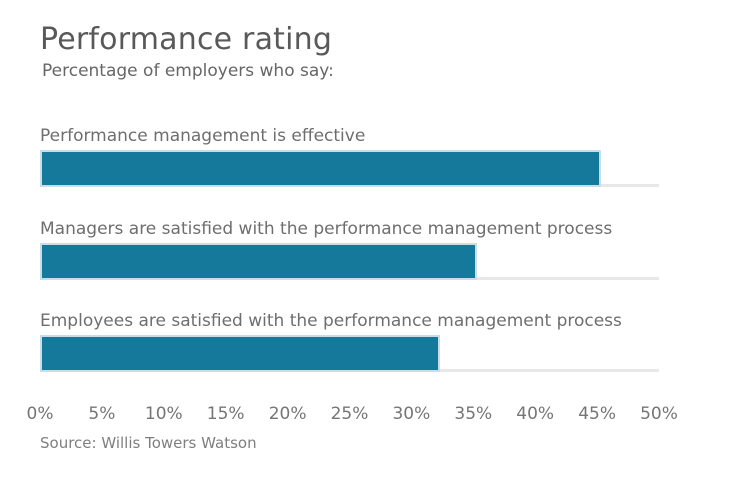  Describe the element at coordinates (148, 443) in the screenshot. I see `source-note: Source: Willis Towers Watson` at that location.